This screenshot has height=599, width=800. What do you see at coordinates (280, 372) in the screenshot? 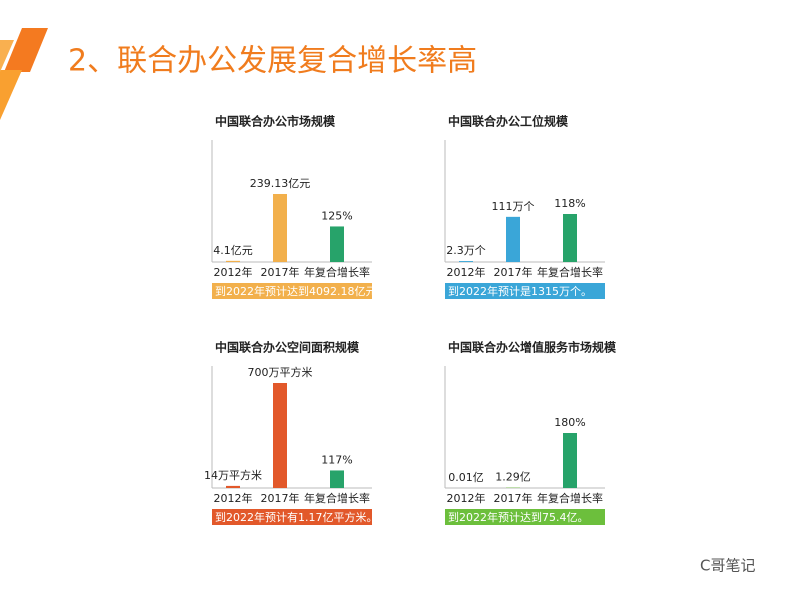
I see `value-label: 700万平方米` at bounding box center [280, 372].